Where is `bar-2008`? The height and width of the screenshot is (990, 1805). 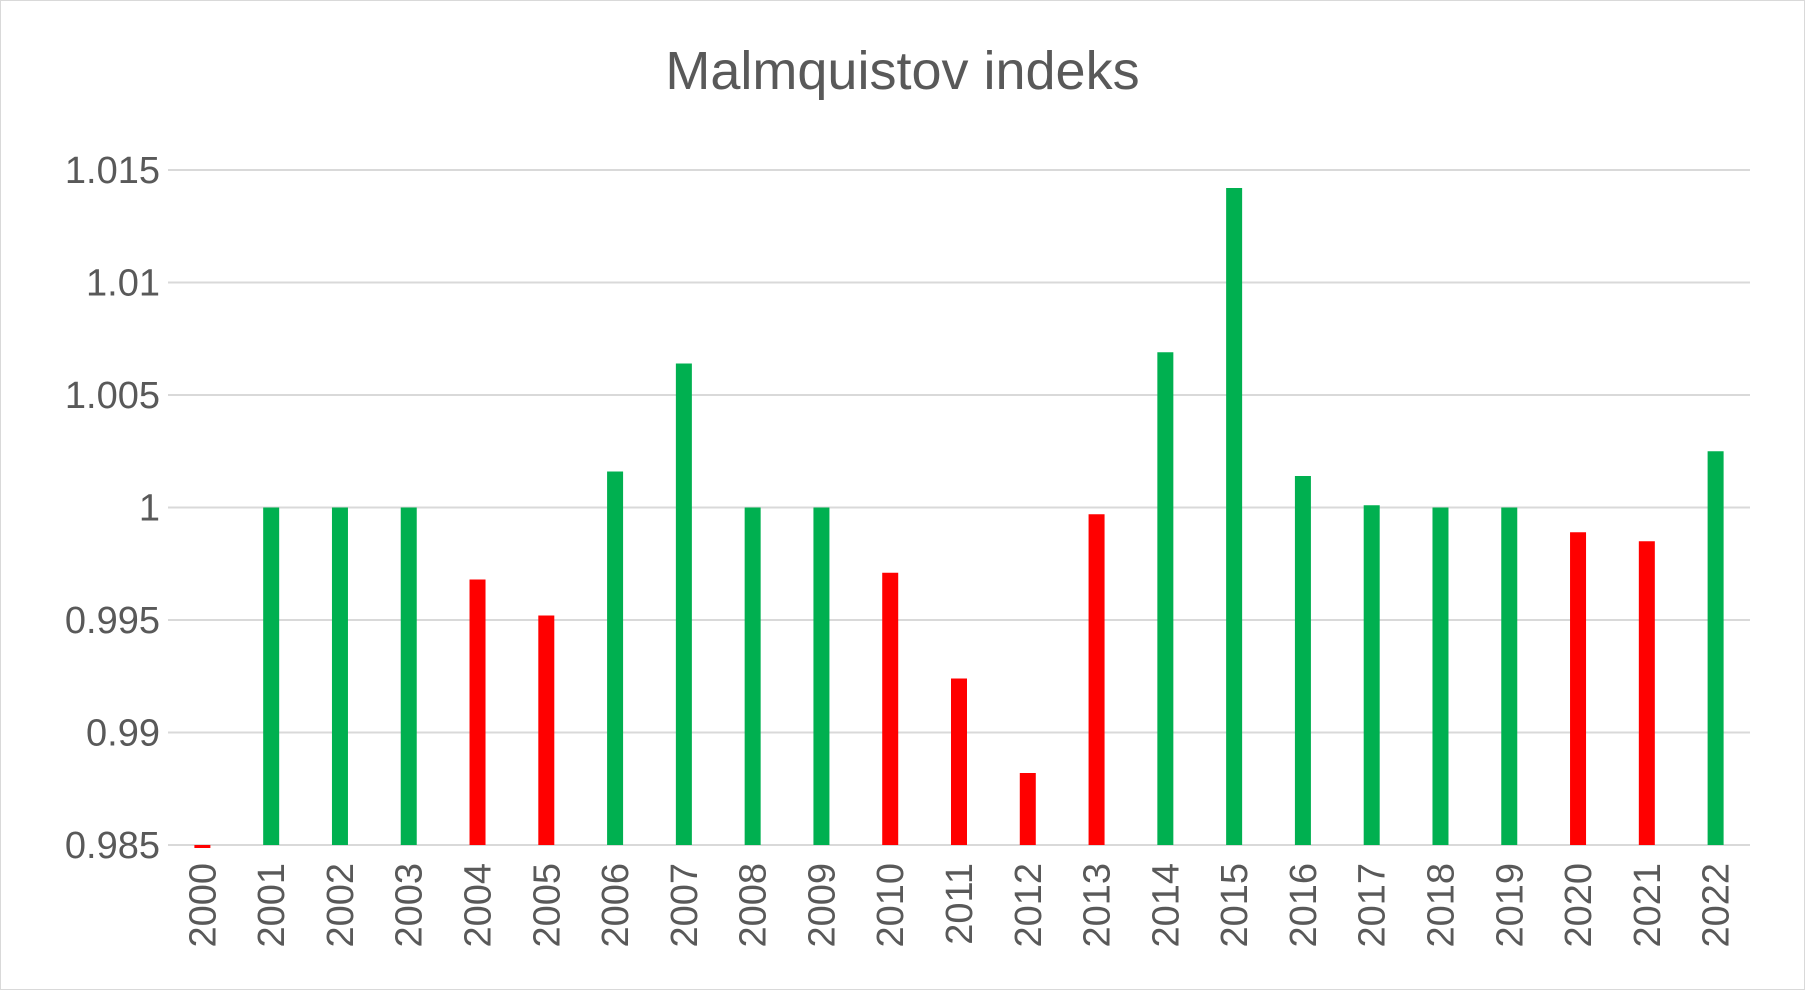
bar-2008 is located at coordinates (752, 676).